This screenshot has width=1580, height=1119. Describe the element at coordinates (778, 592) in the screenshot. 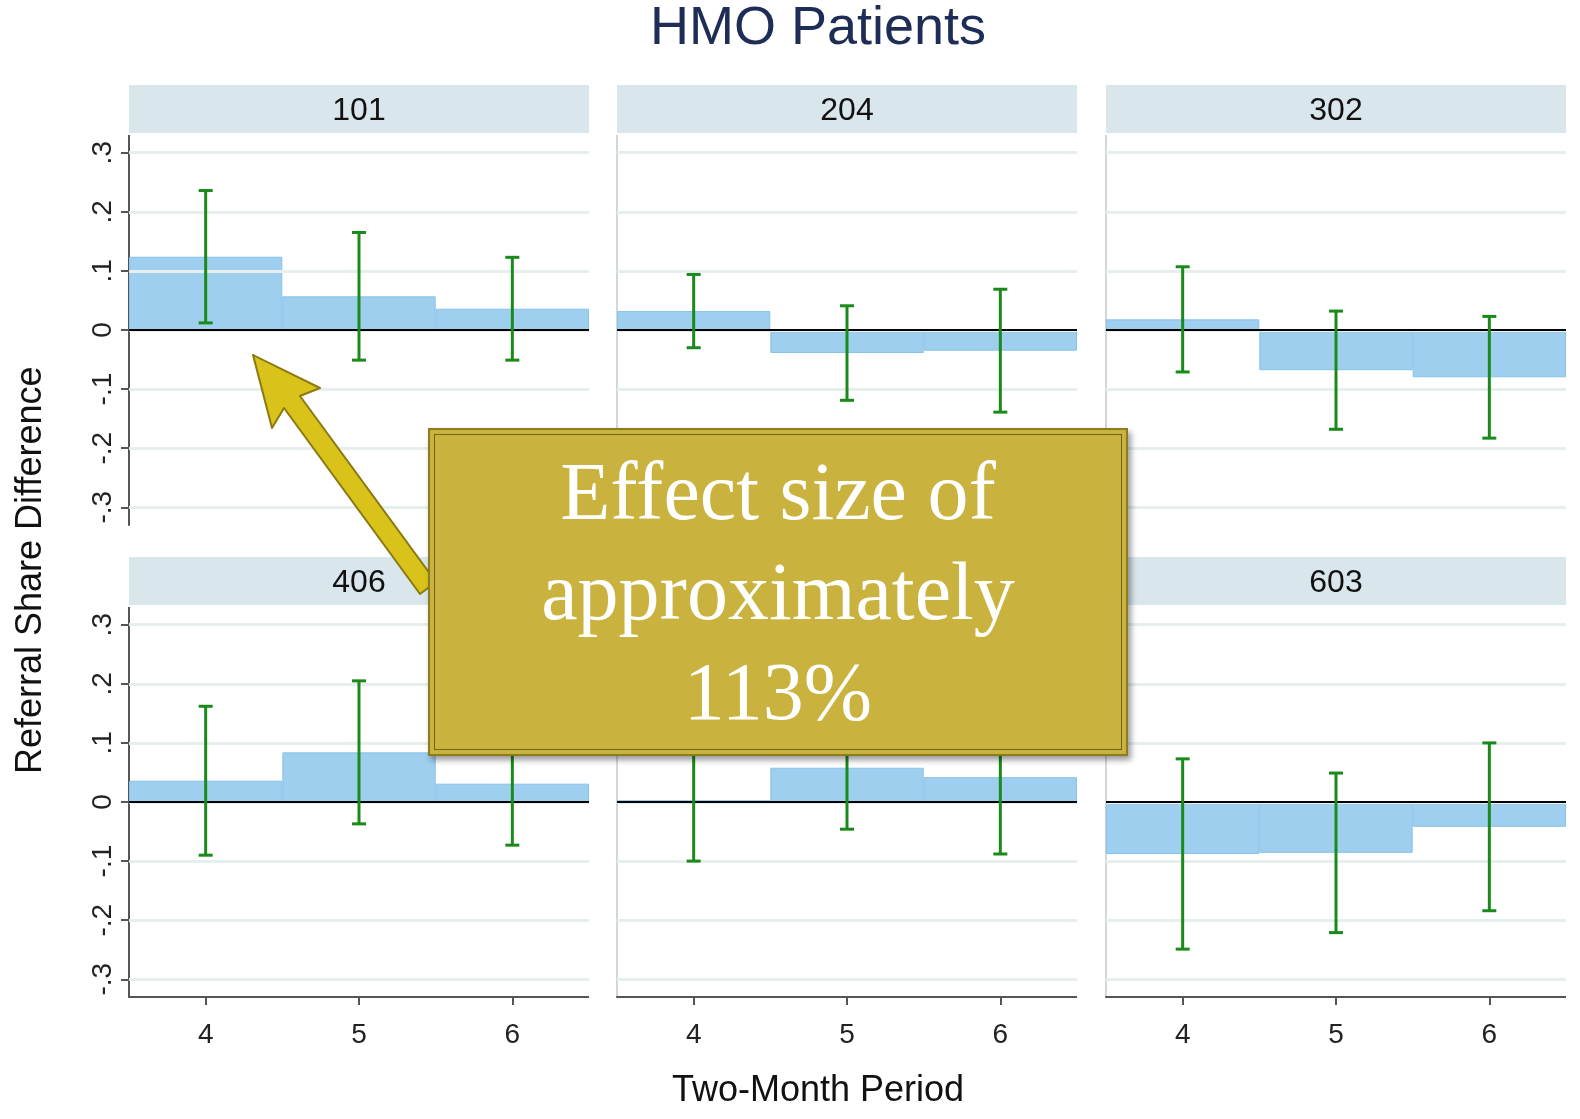

I see `annotation: Effect size of approximately 113%` at that location.